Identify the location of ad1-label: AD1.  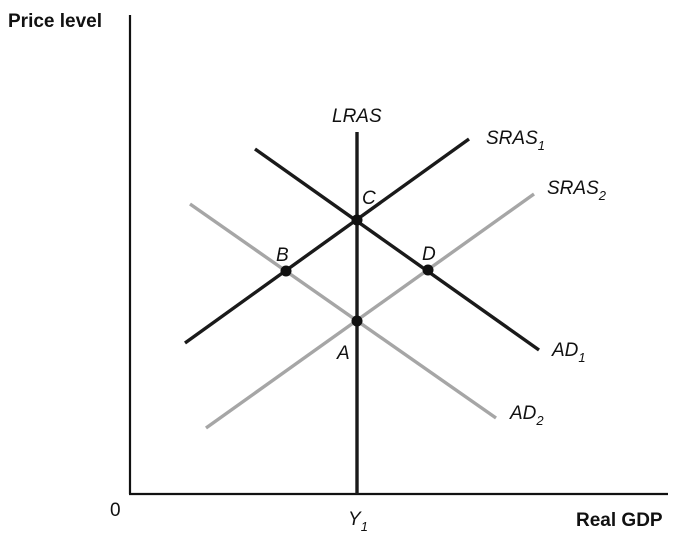
(568, 352).